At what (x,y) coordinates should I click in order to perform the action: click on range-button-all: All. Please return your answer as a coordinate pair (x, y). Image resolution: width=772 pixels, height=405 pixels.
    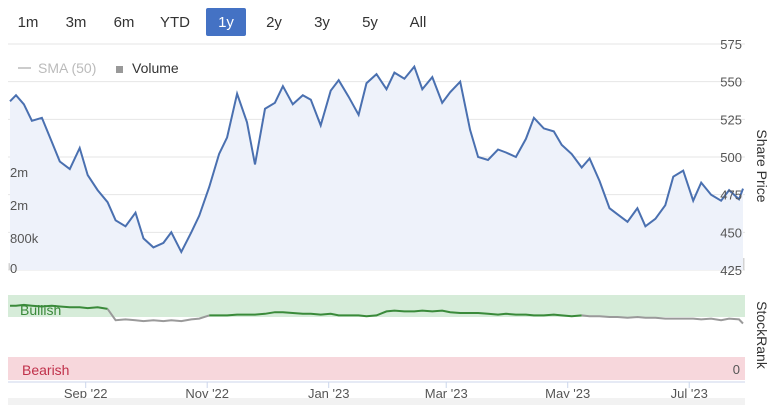
    Looking at the image, I should click on (418, 22).